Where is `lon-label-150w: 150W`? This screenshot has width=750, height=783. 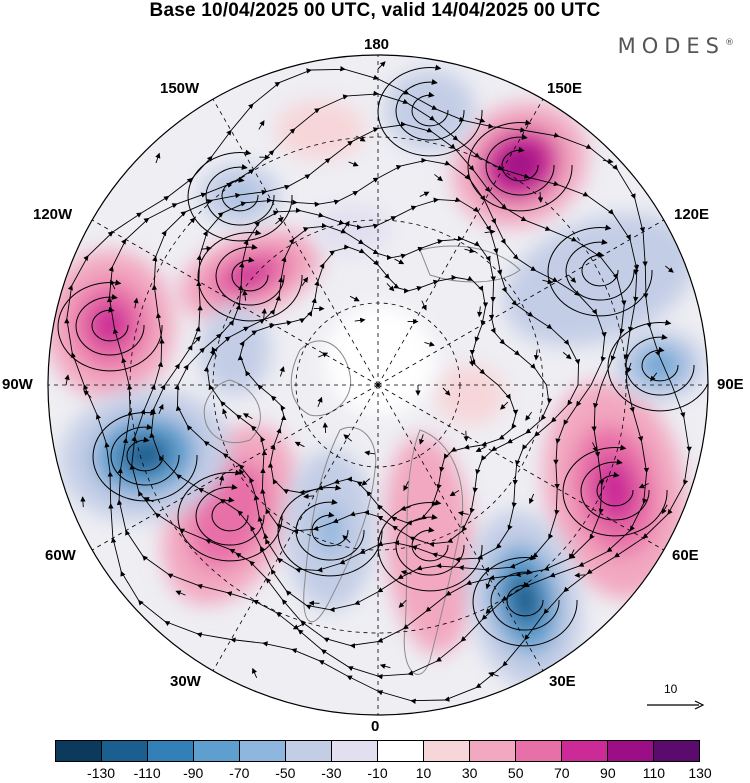 lon-label-150w: 150W is located at coordinates (180, 88).